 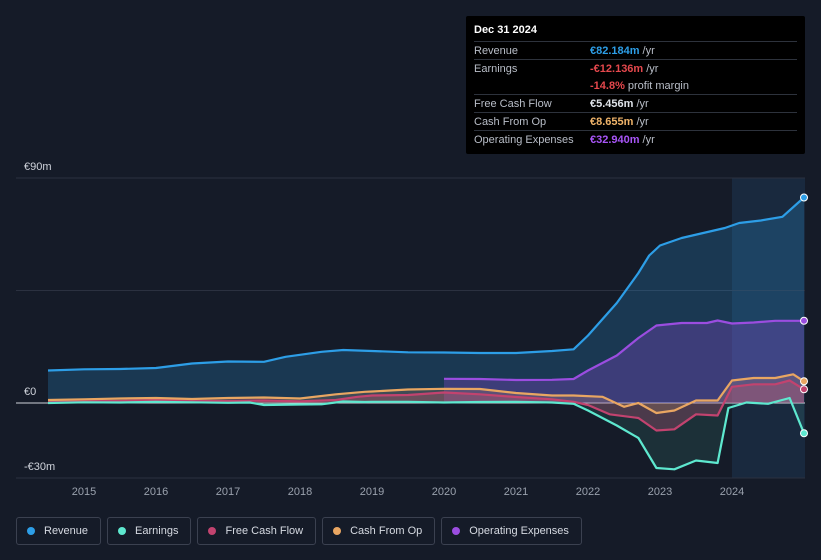 I want to click on legend-item-cash-from-op: Cash From Op, so click(x=379, y=531).